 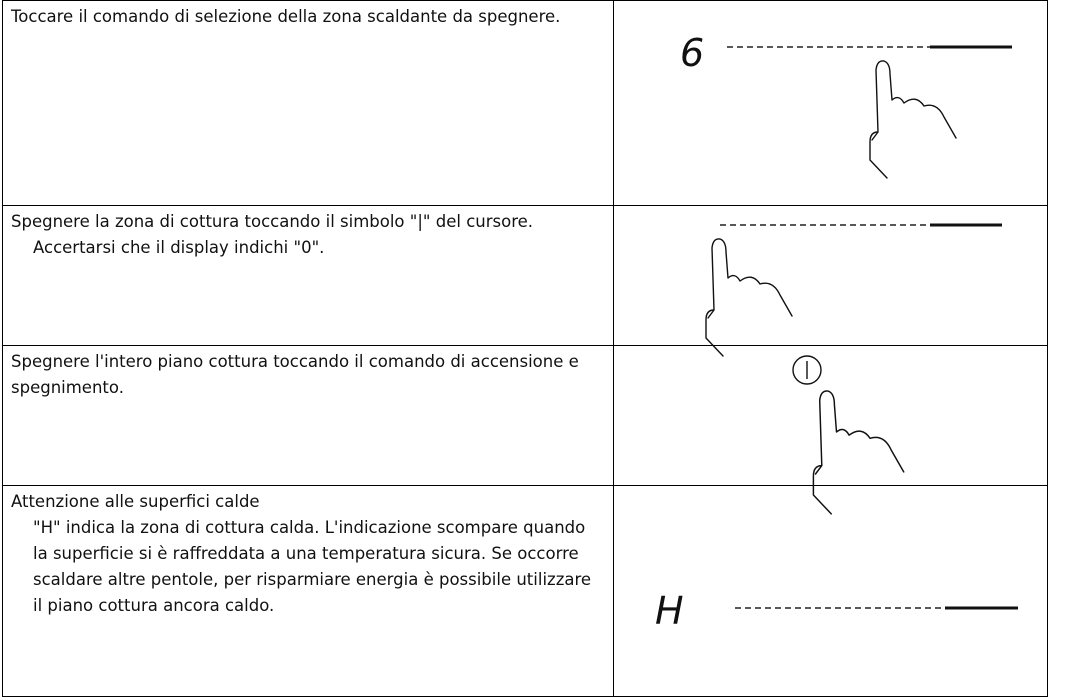 What do you see at coordinates (179, 247) in the screenshot?
I see `instruction-note: Accertarsi che il display indichi "0".` at bounding box center [179, 247].